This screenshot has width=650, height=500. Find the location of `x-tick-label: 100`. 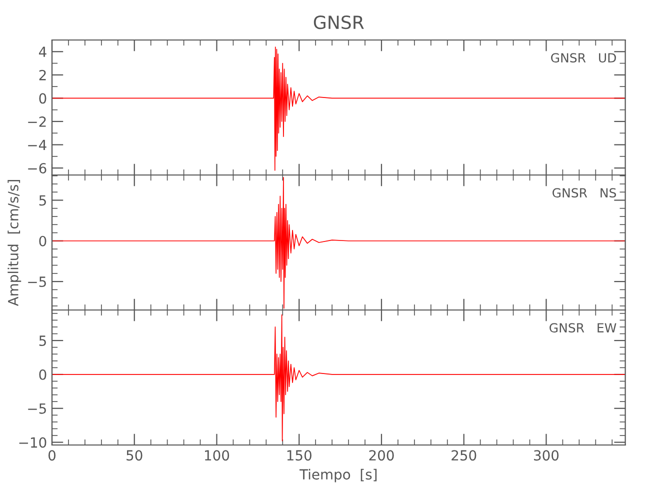

x-tick-label: 100 is located at coordinates (217, 455).